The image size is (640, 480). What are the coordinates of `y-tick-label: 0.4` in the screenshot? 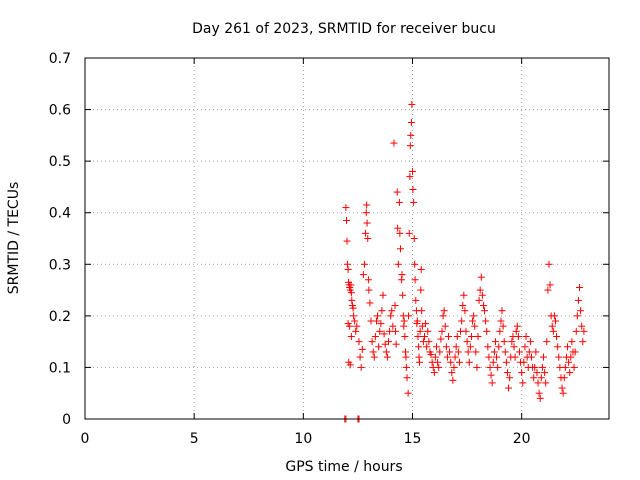 It's located at (60, 214).